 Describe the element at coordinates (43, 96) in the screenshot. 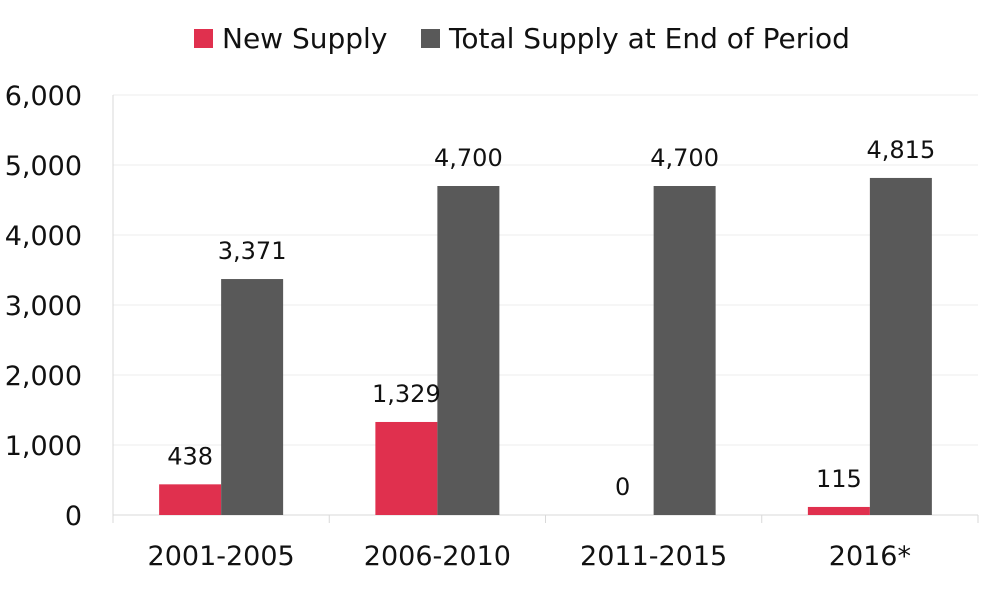

I see `y-tick-label: 6,000` at that location.